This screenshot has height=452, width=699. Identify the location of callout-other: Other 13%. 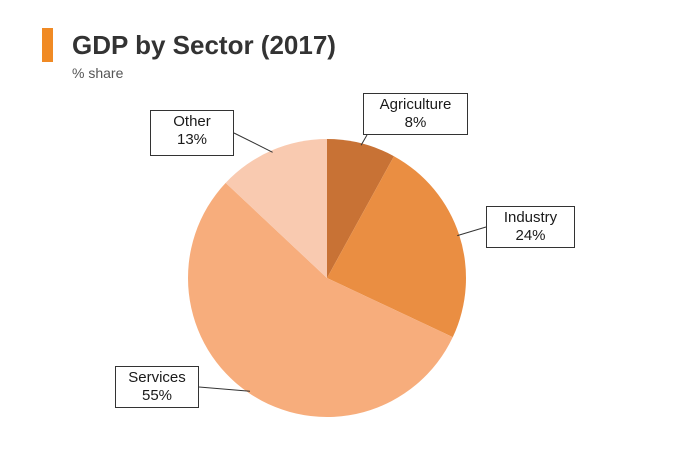
(192, 133).